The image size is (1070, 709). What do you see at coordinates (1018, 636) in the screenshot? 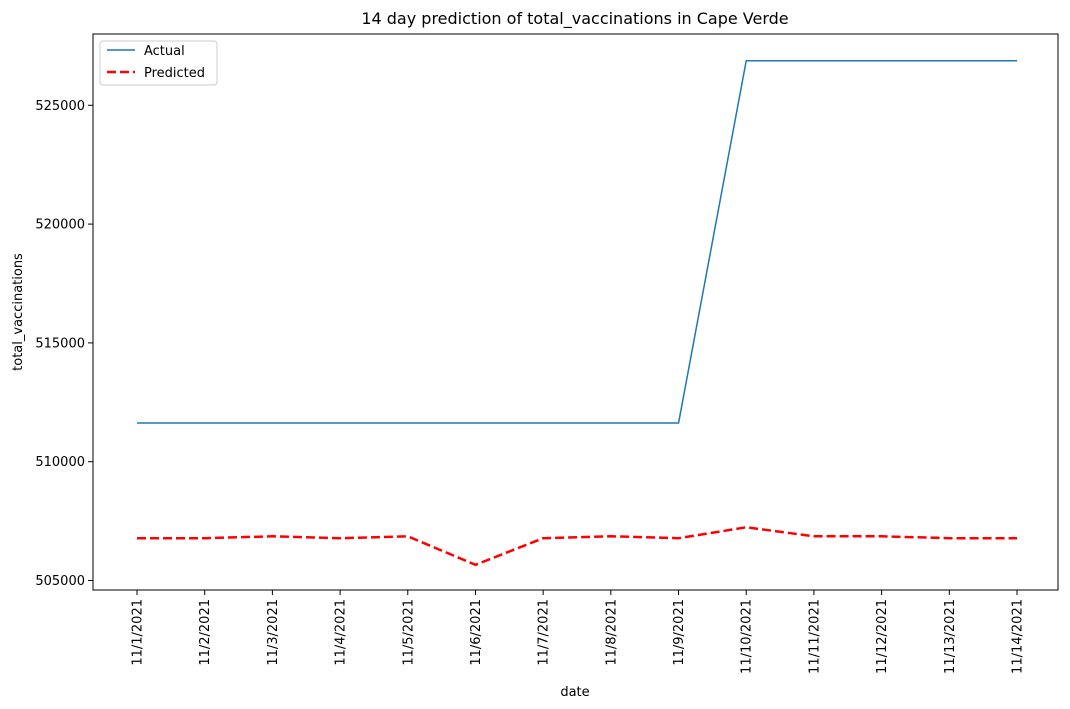
I see `x-tick-label: 11/14/2021` at bounding box center [1018, 636].